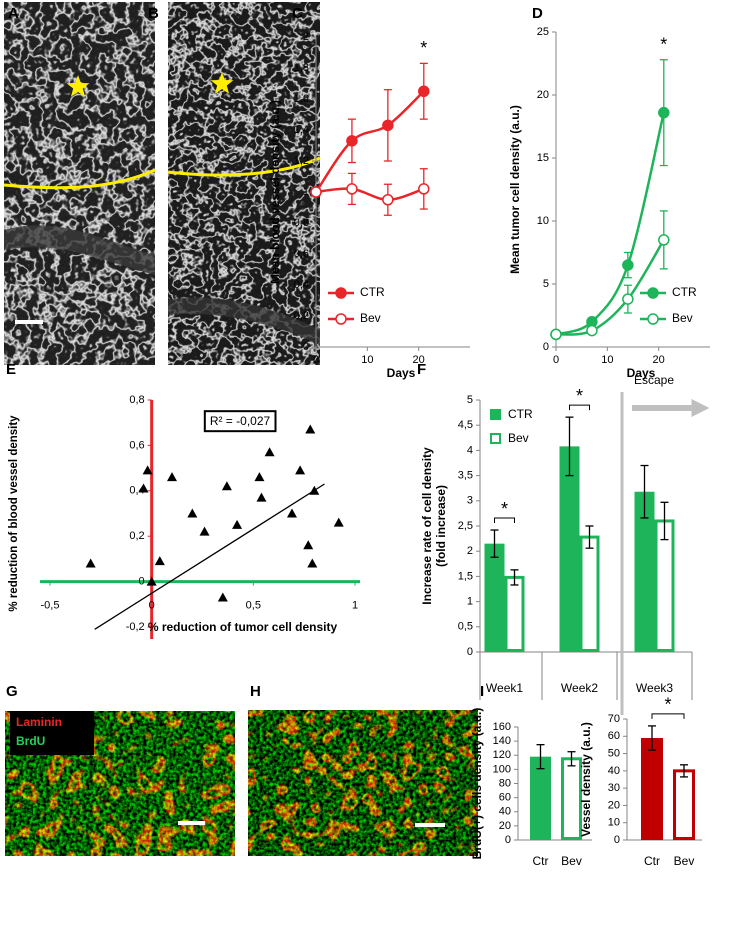 The image size is (735, 927). What do you see at coordinates (136, 445) in the screenshot?
I see `y-tick-label: 0,6` at bounding box center [136, 445].